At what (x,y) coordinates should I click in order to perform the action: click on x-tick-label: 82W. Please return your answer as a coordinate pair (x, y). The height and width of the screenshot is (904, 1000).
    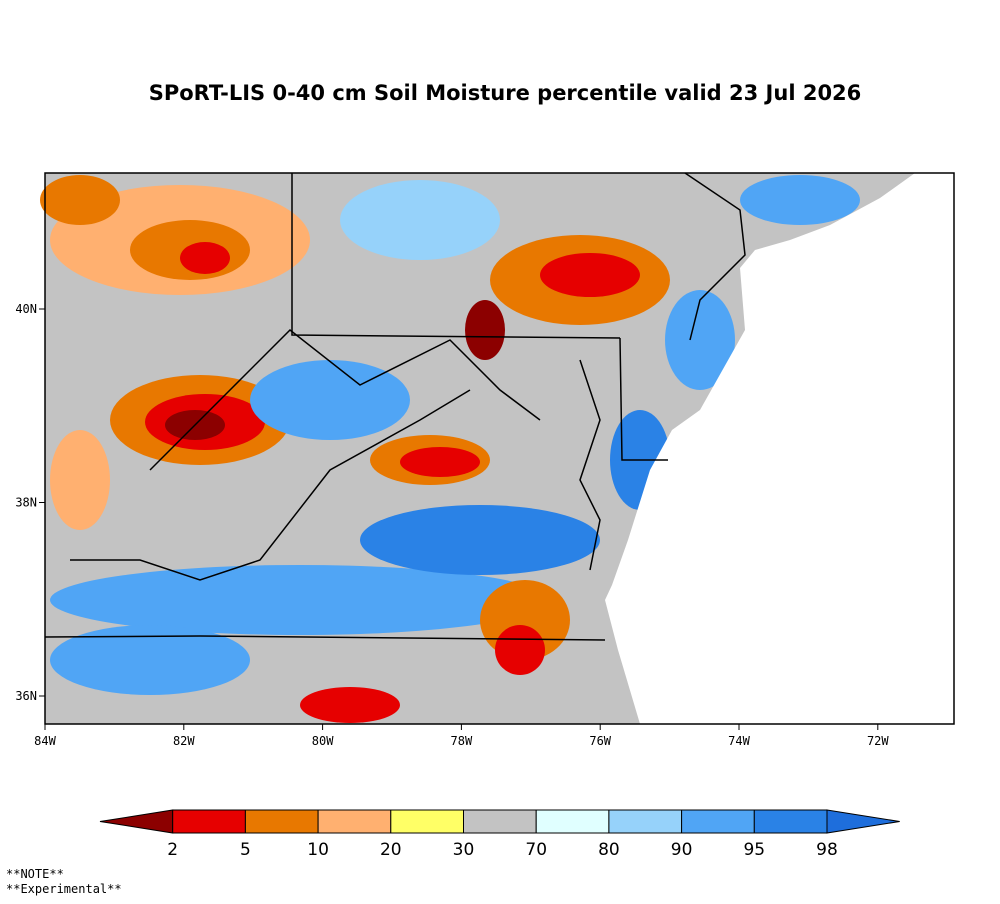
    Looking at the image, I should click on (184, 741).